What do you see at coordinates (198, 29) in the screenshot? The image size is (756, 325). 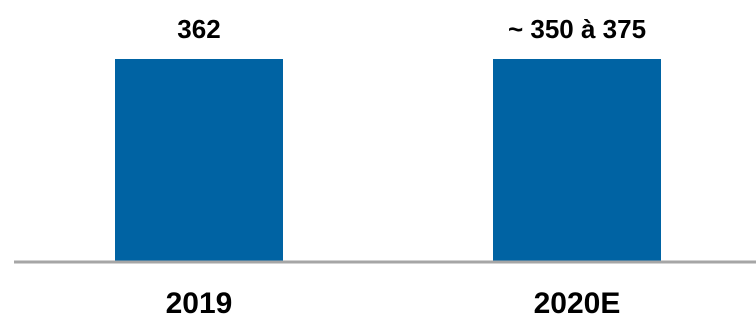 I see `data-label-2019: 362` at bounding box center [198, 29].